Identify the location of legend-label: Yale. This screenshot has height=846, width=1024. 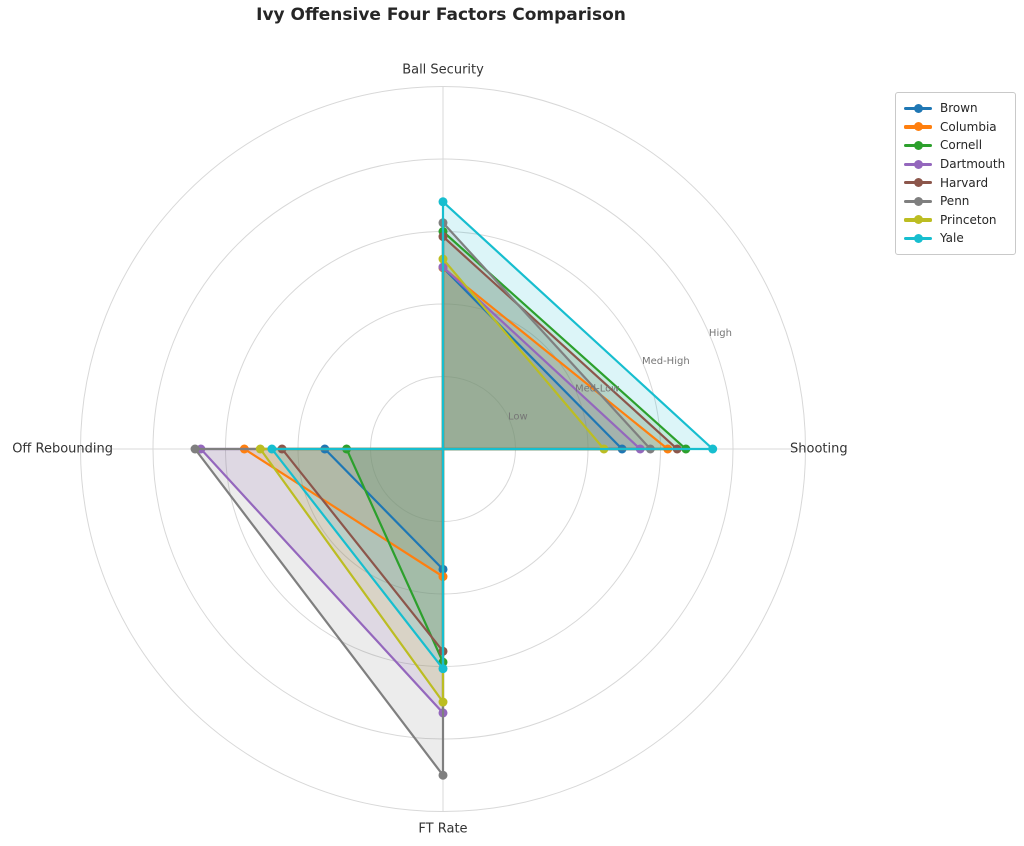
(952, 238).